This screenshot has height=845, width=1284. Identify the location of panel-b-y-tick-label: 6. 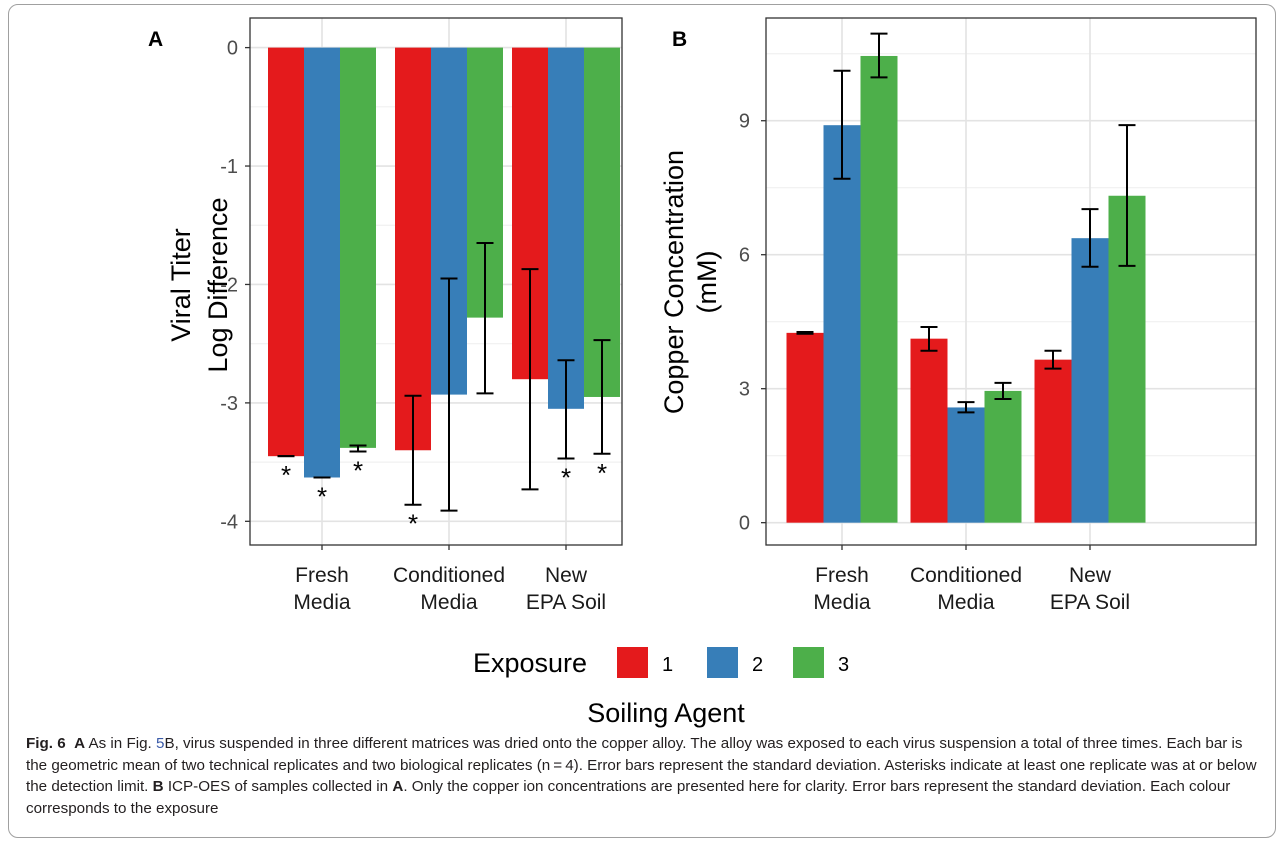
(744, 256).